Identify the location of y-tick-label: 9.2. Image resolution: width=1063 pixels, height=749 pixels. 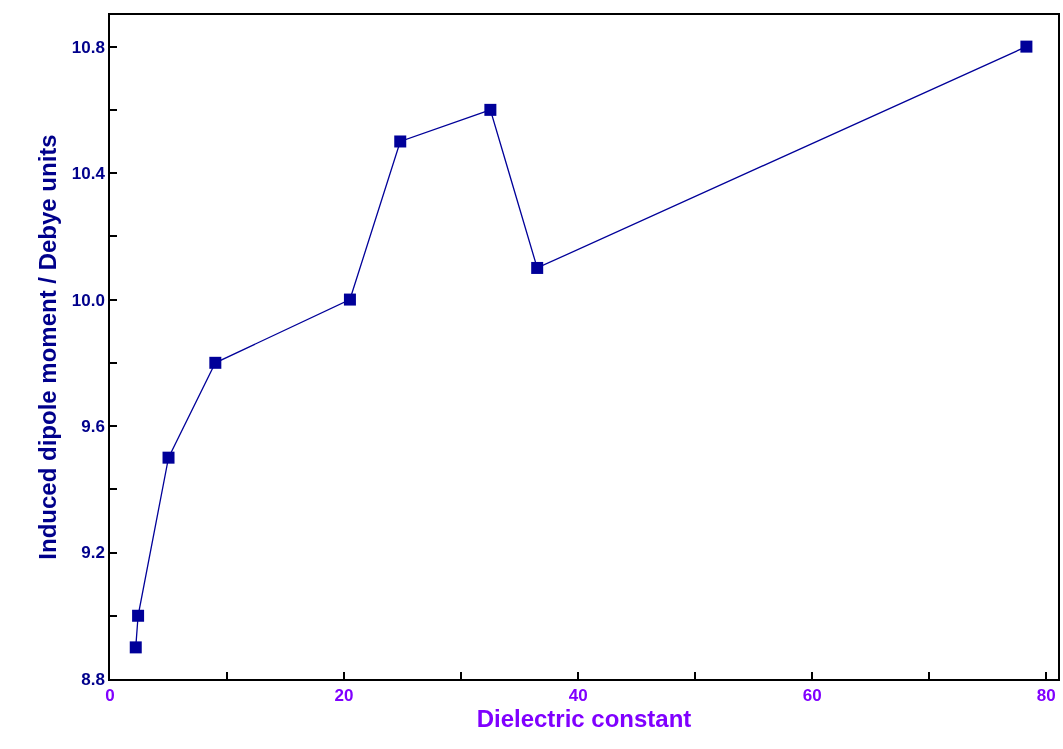
(93, 553).